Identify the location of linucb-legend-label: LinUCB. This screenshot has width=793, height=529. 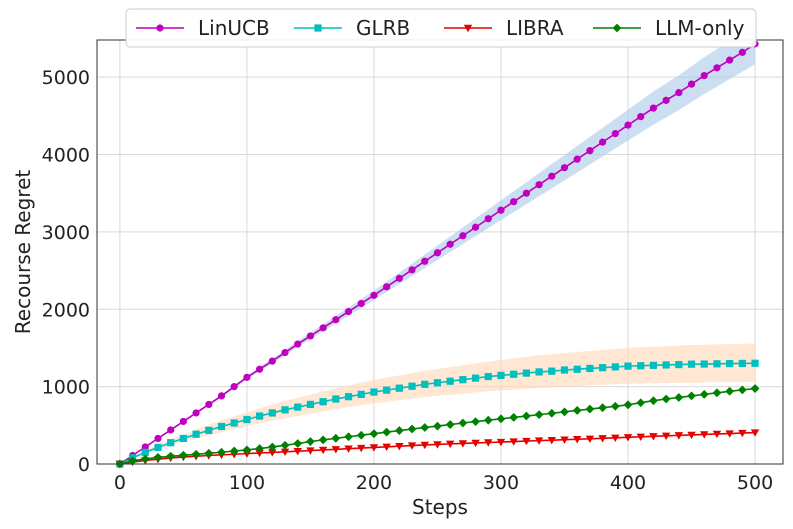
(234, 28).